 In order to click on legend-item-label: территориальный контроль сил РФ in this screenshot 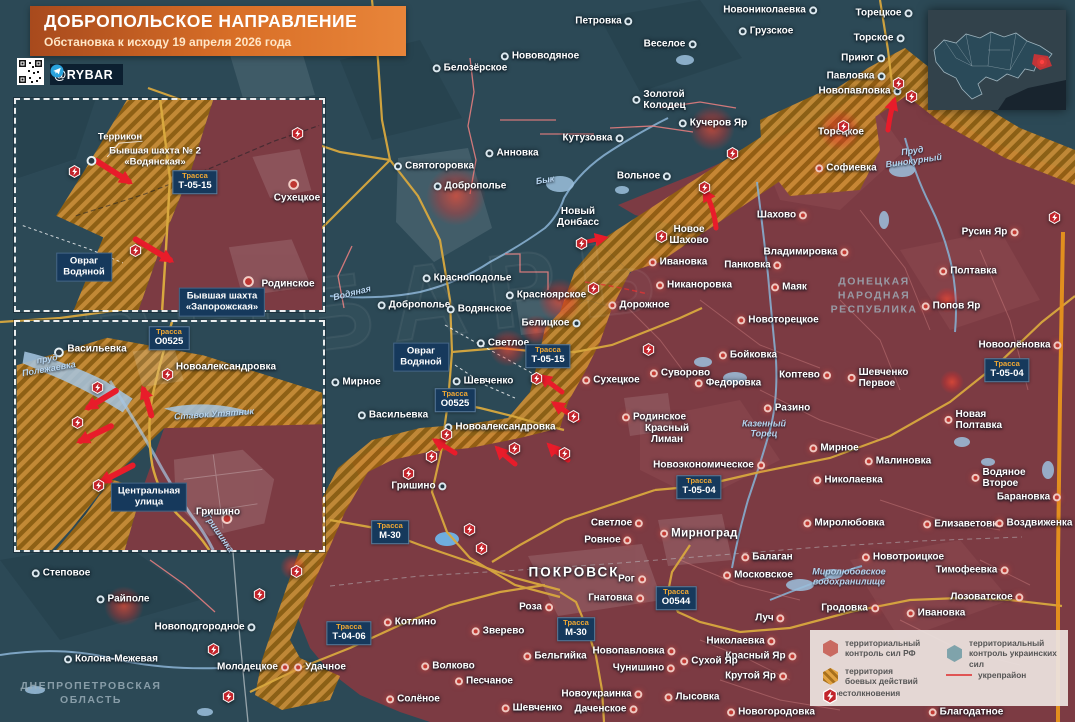, I will do `click(883, 648)`.